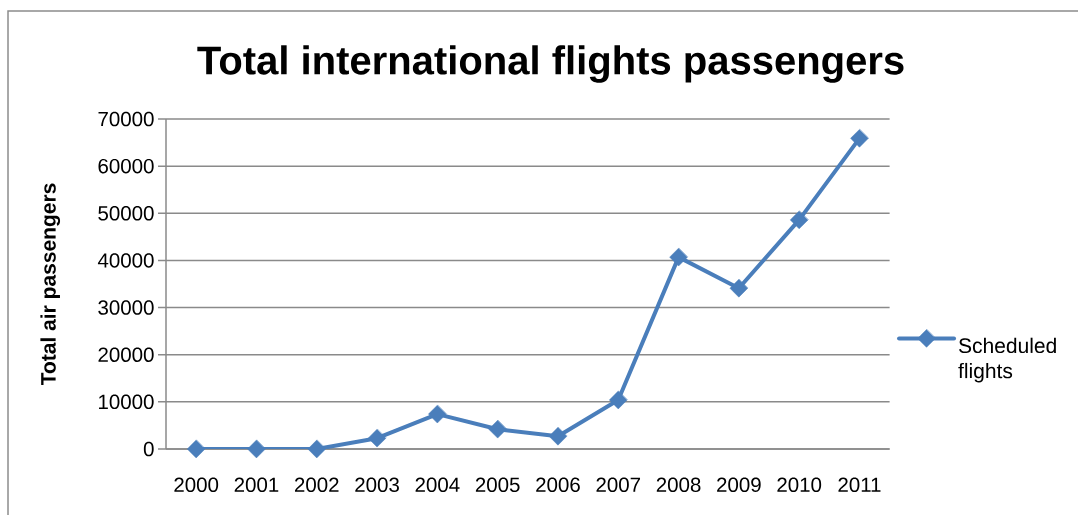 This screenshot has height=515, width=1078. I want to click on y-tick-label: 60000, so click(126, 166).